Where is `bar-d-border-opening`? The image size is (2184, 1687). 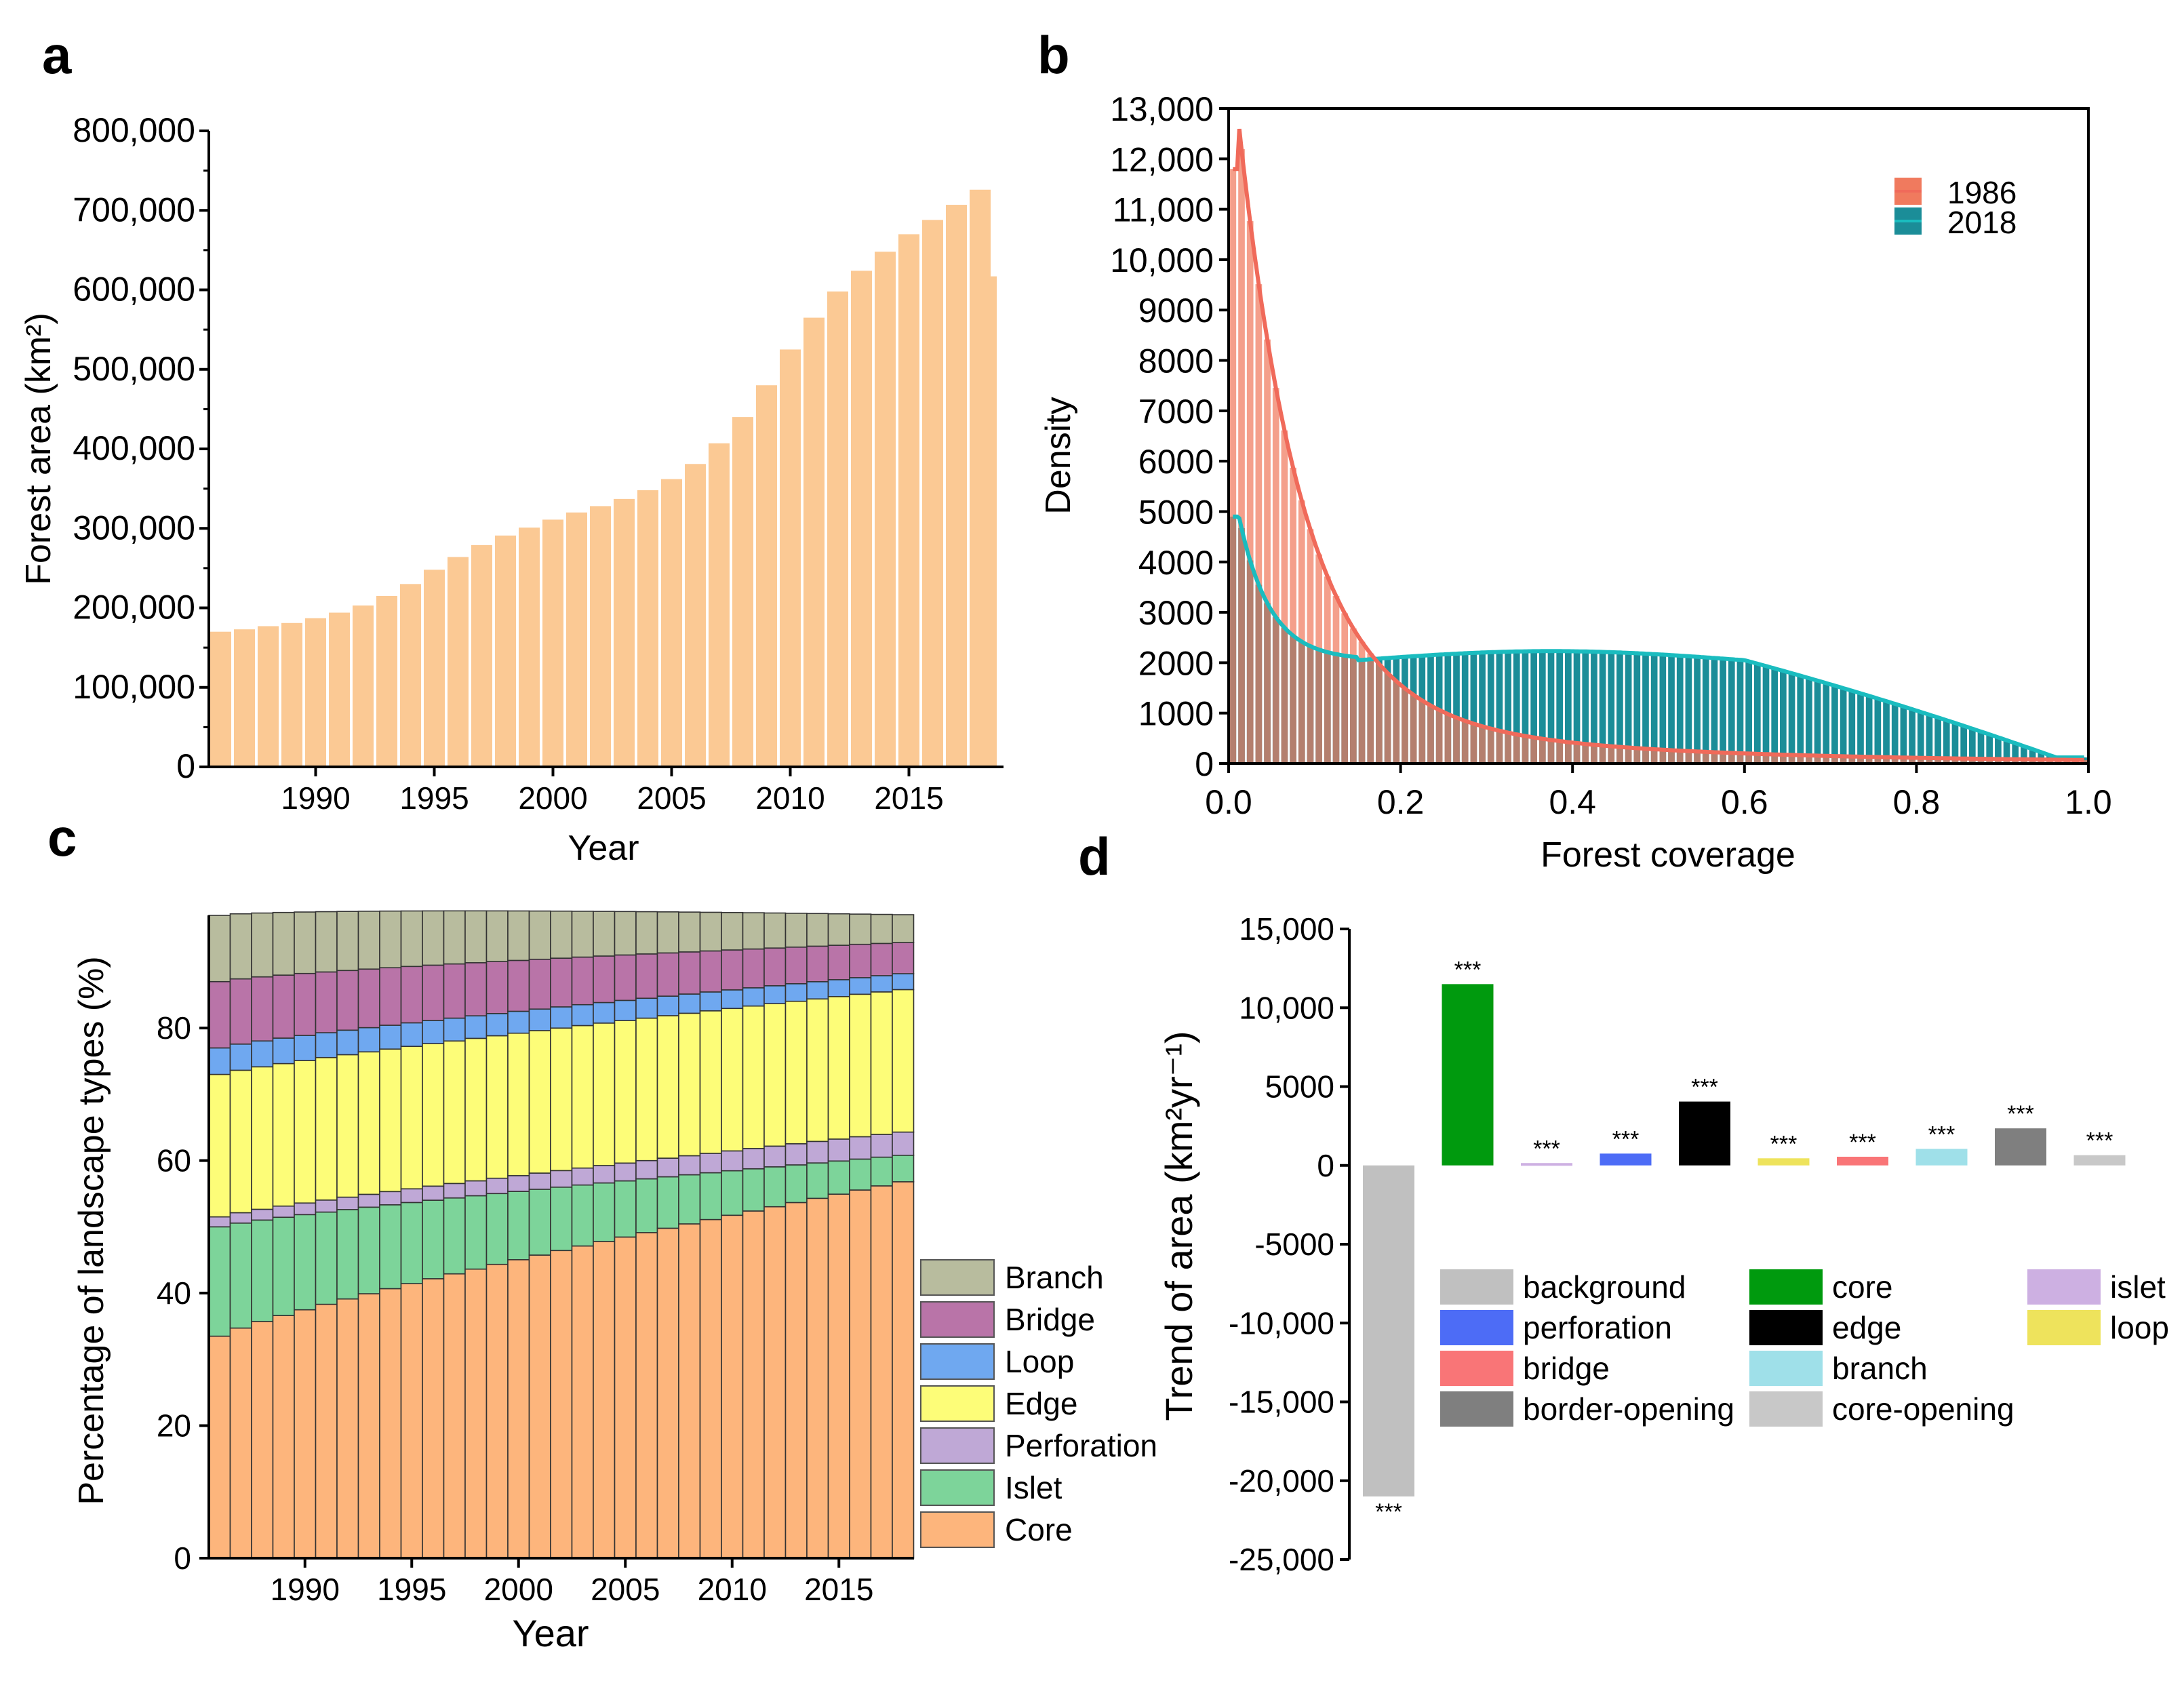
bar-d-border-opening is located at coordinates (2020, 1147).